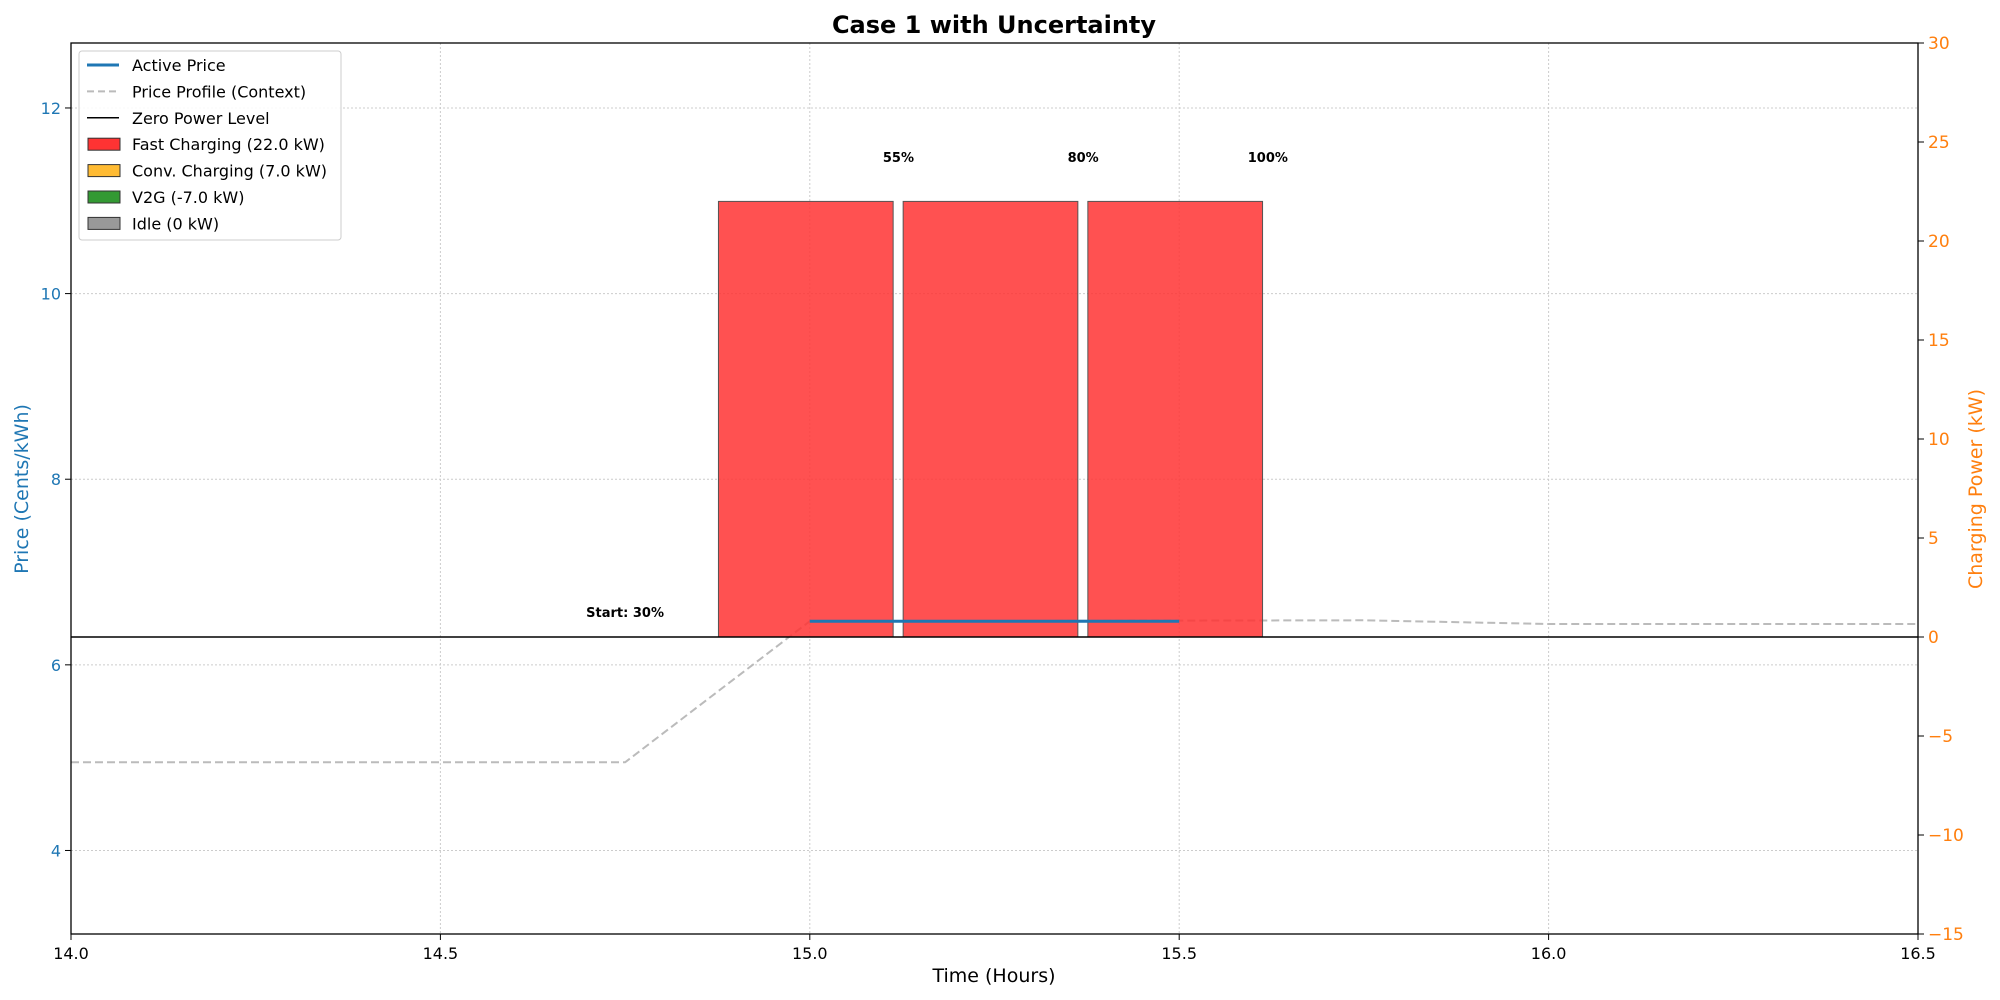 Image resolution: width=2000 pixels, height=1000 pixels. What do you see at coordinates (810, 953) in the screenshot?
I see `x-tick-label: 15.0` at bounding box center [810, 953].